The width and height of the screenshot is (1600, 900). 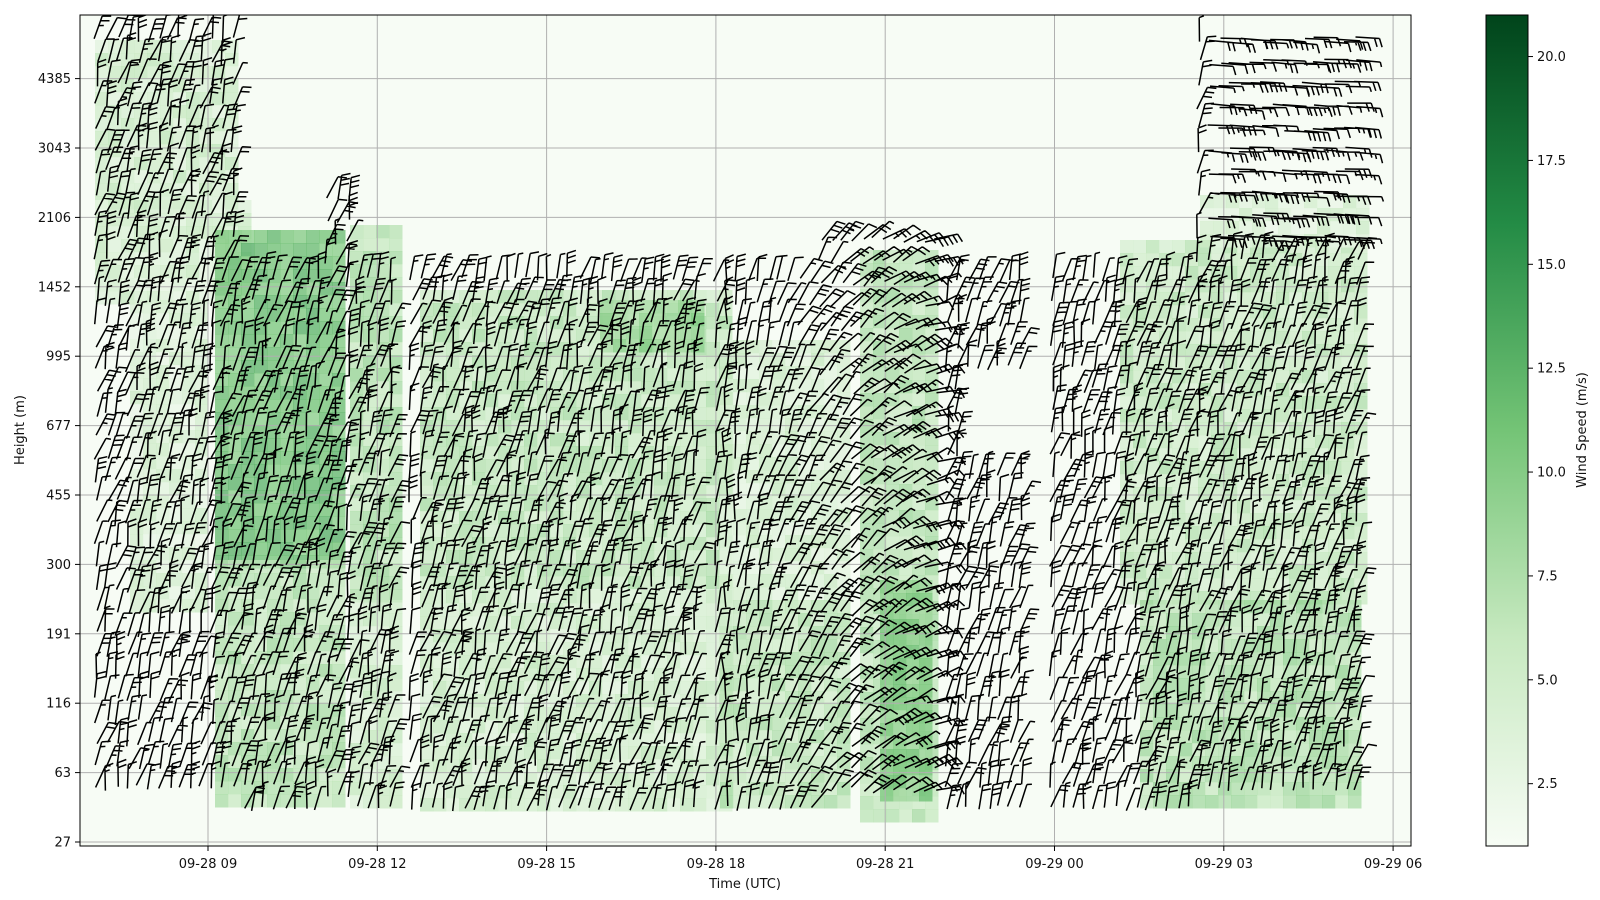 I want to click on y-tick-label: 1452, so click(x=54, y=287).